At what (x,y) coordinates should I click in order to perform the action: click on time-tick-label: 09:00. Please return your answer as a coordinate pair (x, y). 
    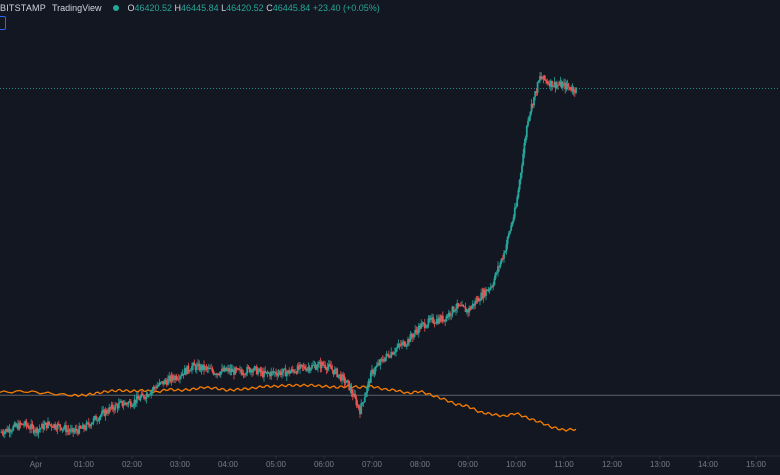
    Looking at the image, I should click on (468, 464).